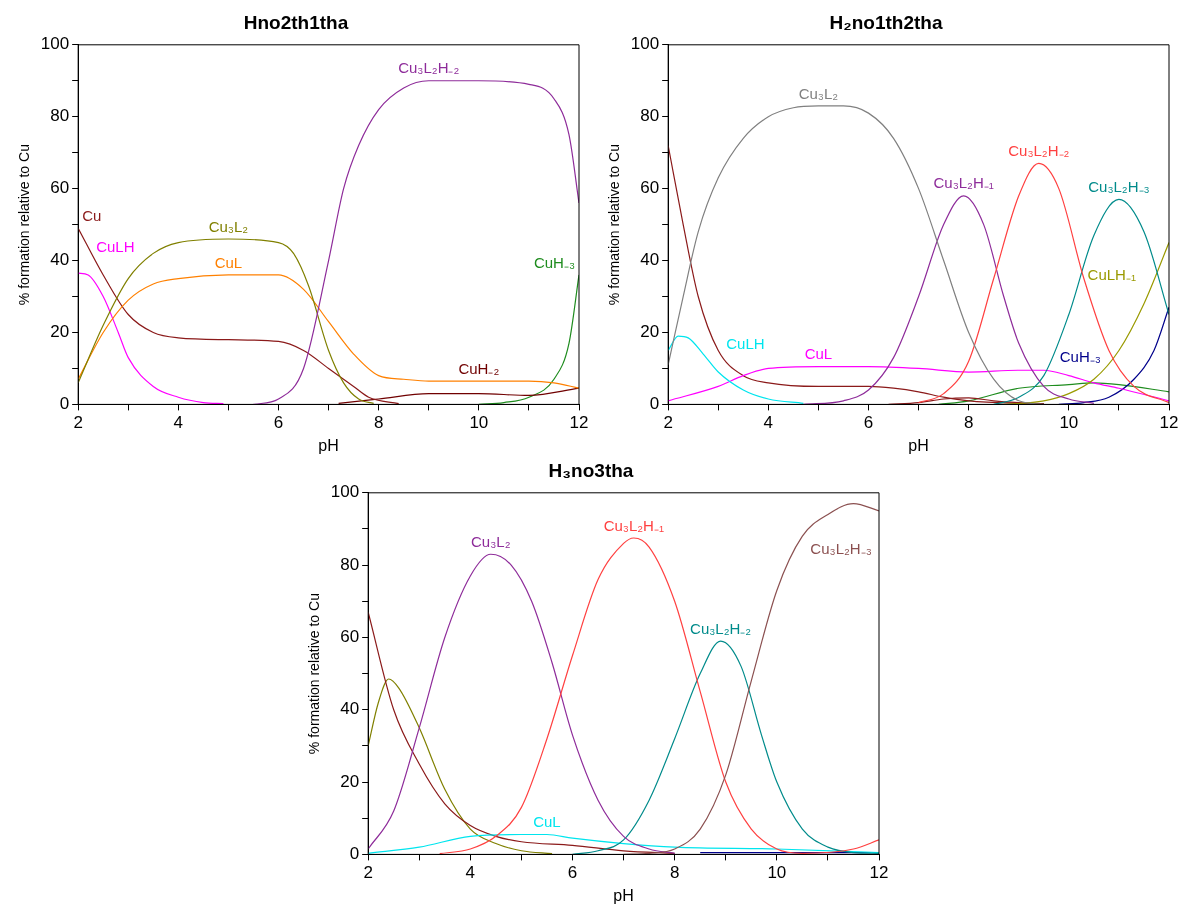  What do you see at coordinates (92, 215) in the screenshot?
I see `series-label: Cu` at bounding box center [92, 215].